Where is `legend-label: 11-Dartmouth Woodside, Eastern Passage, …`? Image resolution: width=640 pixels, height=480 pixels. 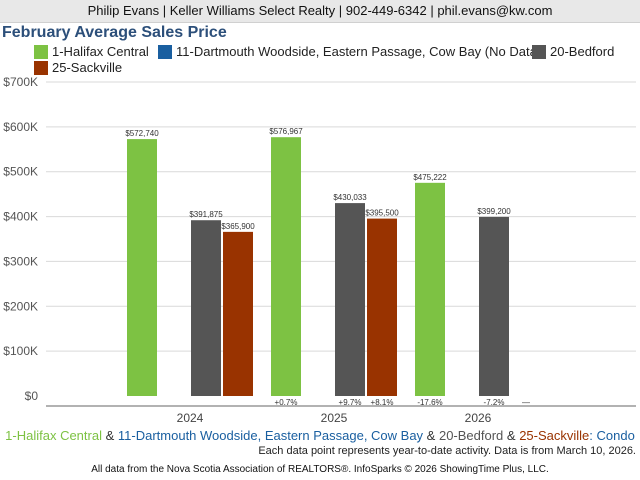
legend-label: 11-Dartmouth Woodside, Eastern Passage, … is located at coordinates (359, 51).